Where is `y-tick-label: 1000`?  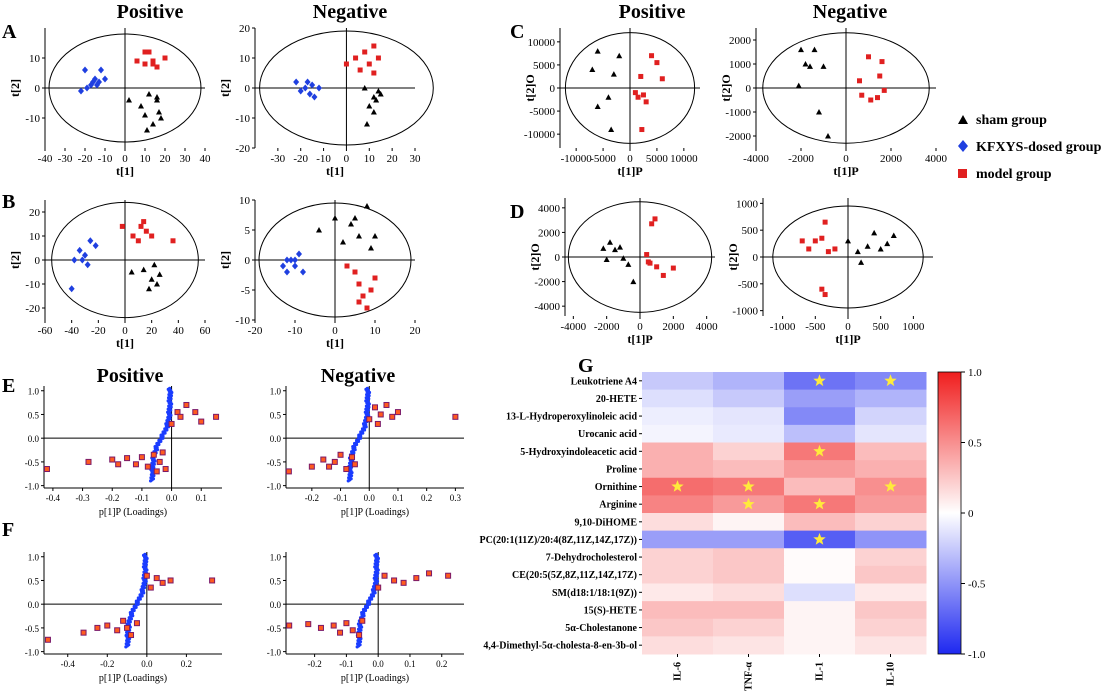 y-tick-label: 1000 is located at coordinates (740, 65).